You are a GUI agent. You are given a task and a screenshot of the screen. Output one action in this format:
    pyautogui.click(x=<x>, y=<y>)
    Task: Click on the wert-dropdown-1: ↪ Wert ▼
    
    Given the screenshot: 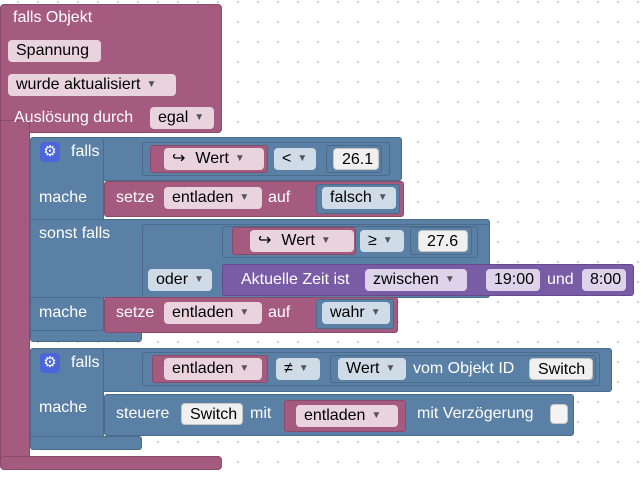 What is the action you would take?
    pyautogui.click(x=214, y=159)
    